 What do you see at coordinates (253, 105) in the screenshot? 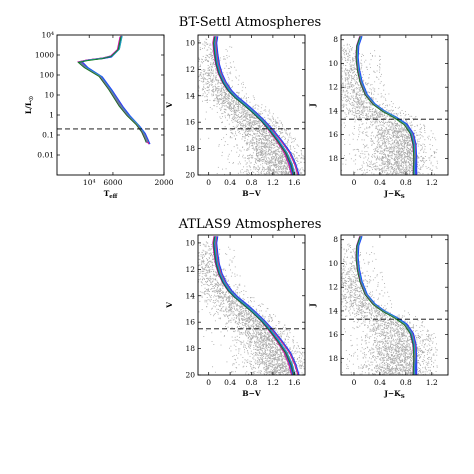
I see `isochrone-curve` at bounding box center [253, 105].